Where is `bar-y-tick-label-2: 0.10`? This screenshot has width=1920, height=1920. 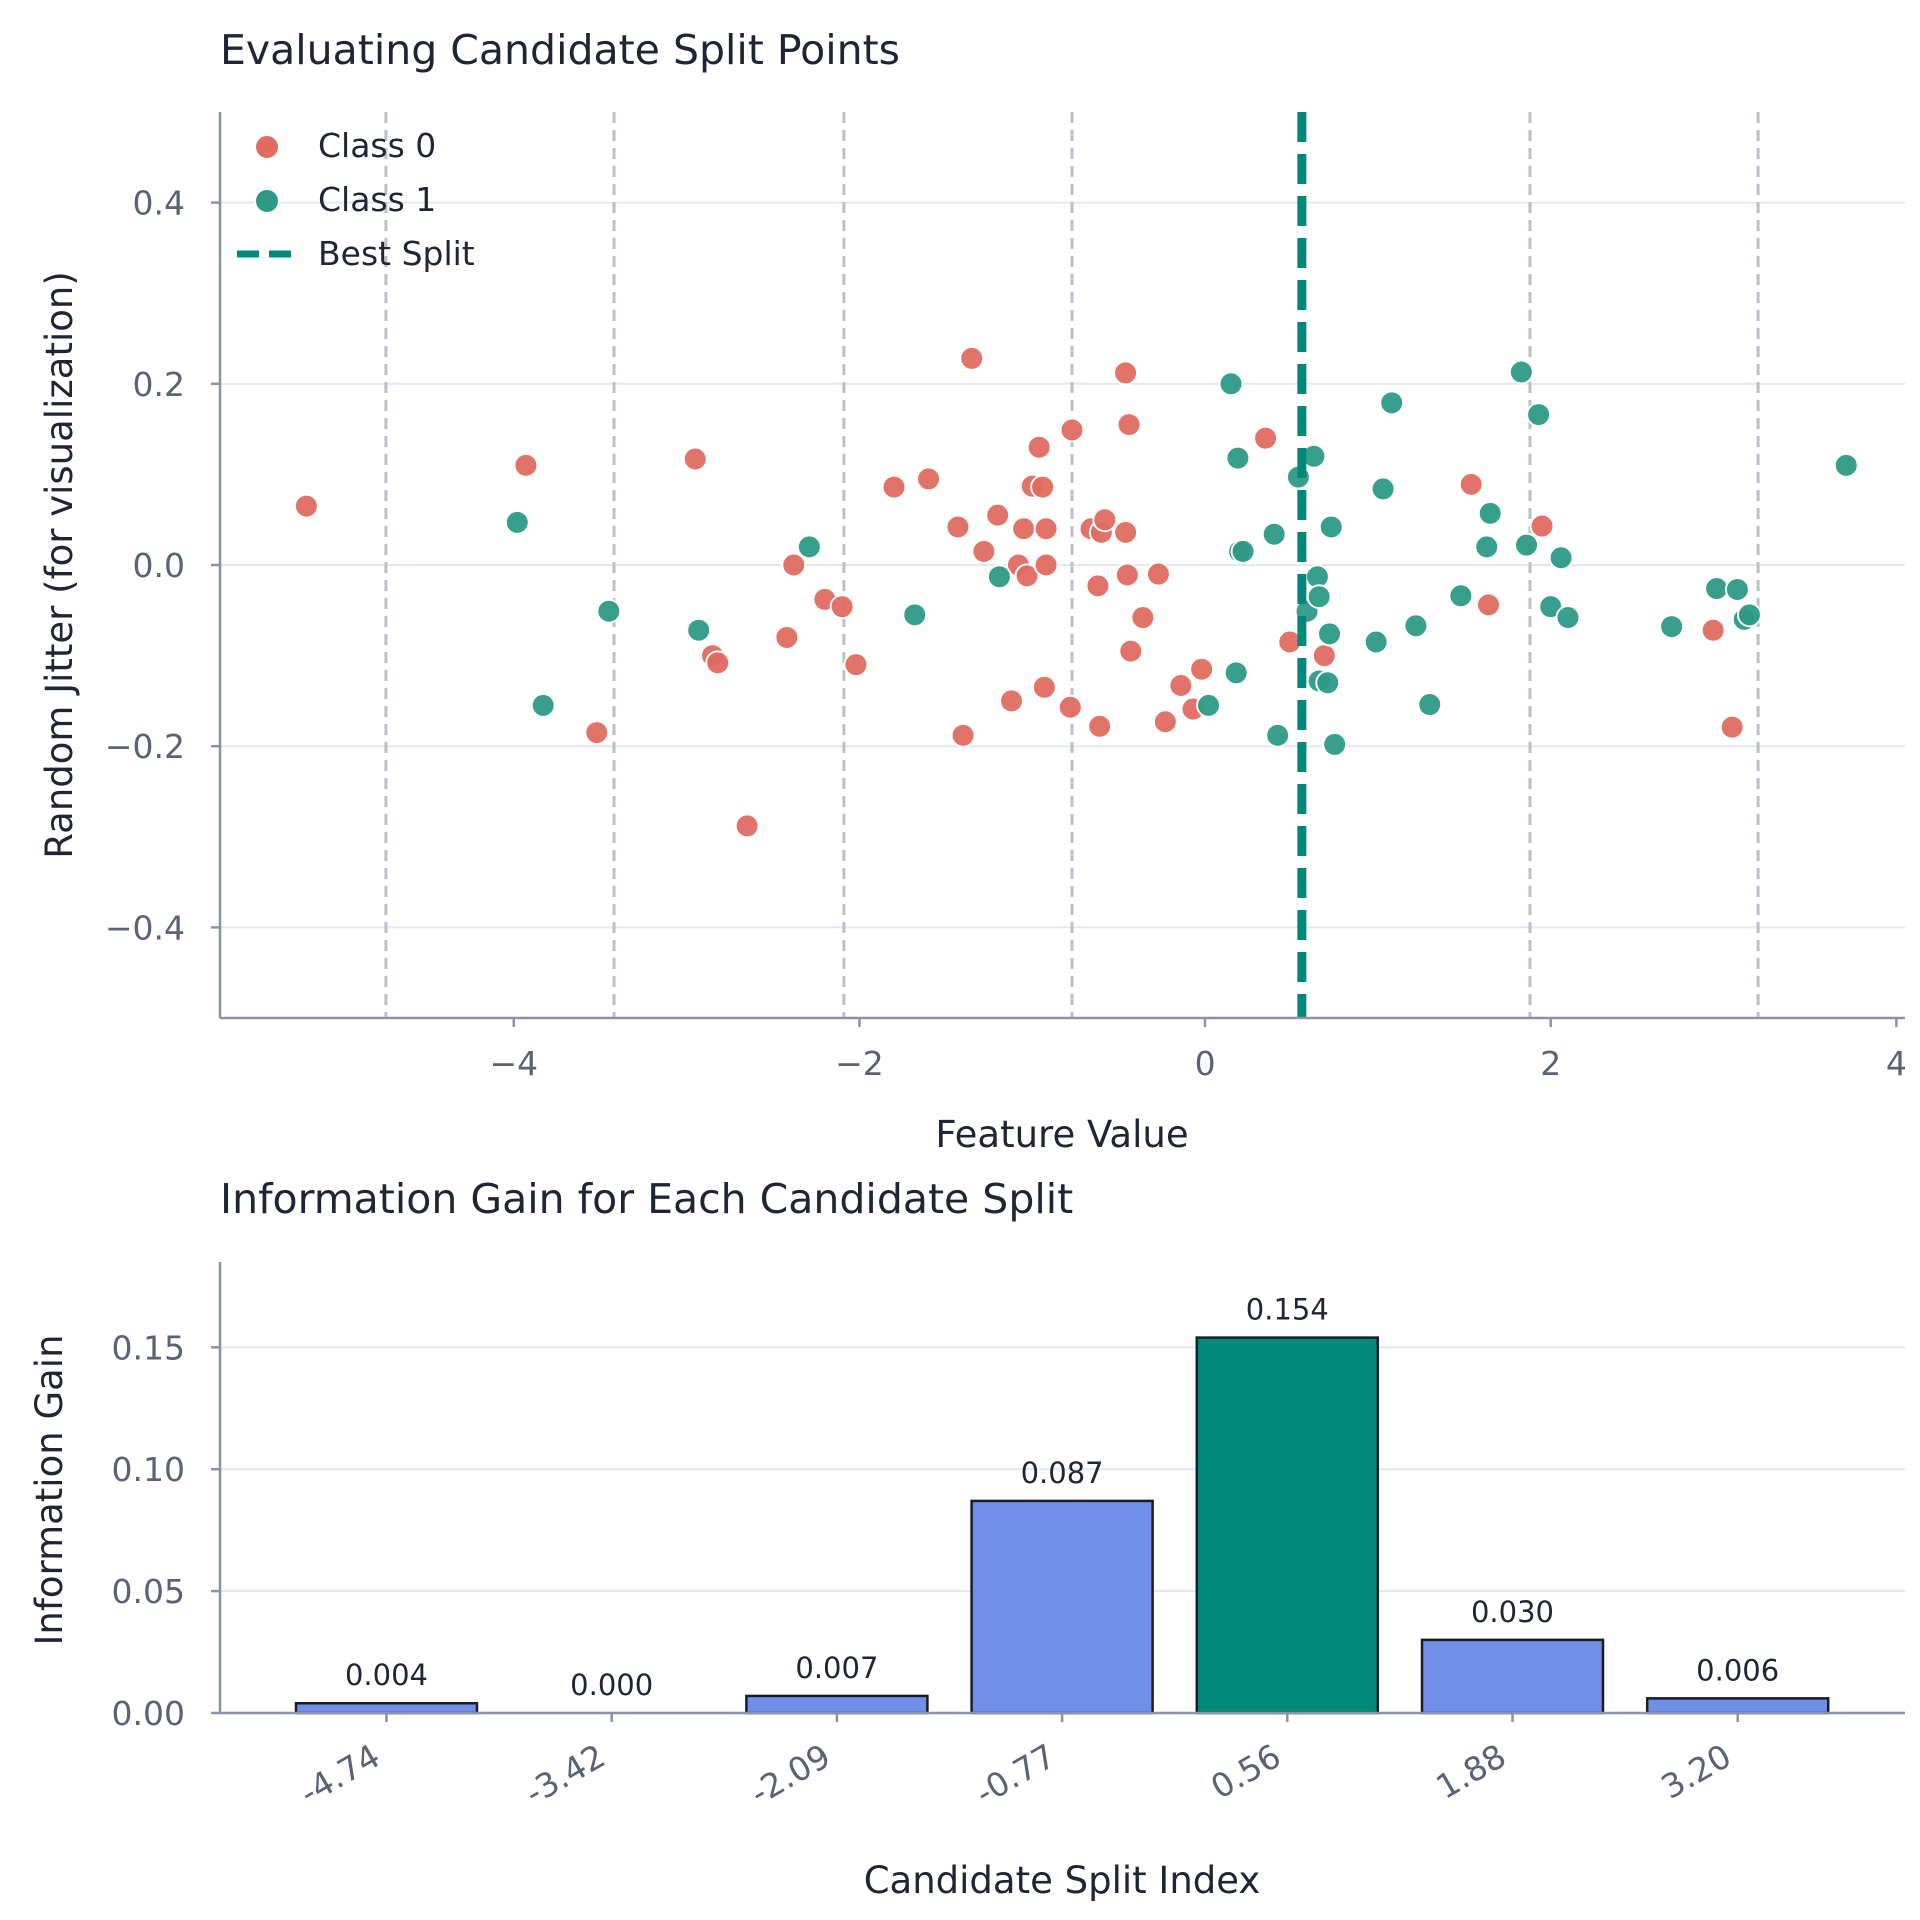
bar-y-tick-label-2: 0.10 is located at coordinates (148, 1469).